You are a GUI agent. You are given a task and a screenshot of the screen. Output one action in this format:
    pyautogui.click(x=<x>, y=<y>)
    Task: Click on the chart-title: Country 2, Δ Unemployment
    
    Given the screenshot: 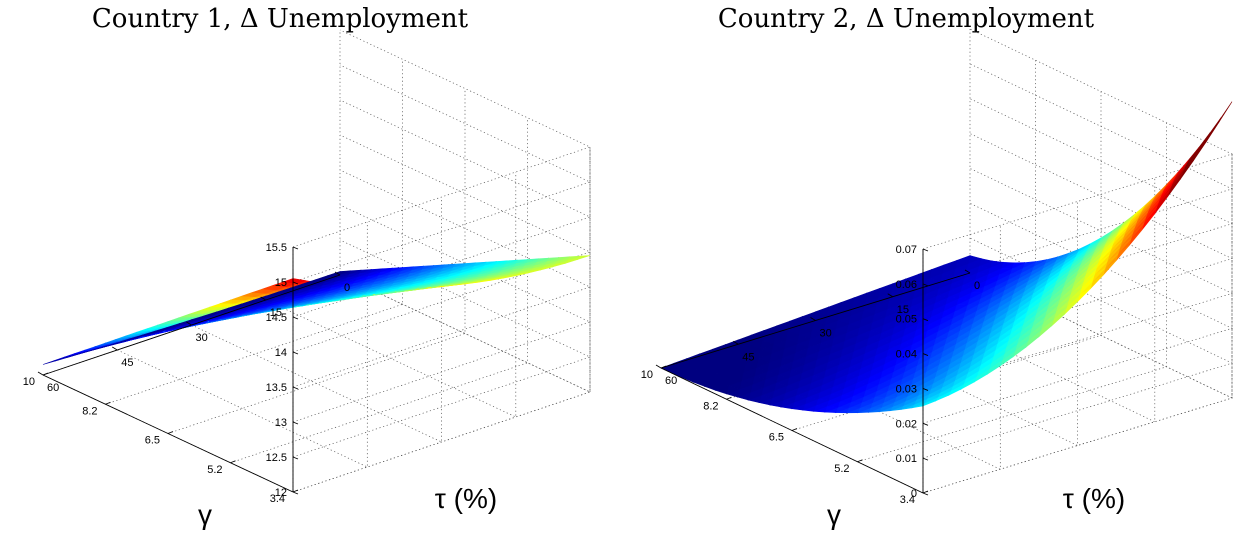 What is the action you would take?
    pyautogui.click(x=906, y=19)
    